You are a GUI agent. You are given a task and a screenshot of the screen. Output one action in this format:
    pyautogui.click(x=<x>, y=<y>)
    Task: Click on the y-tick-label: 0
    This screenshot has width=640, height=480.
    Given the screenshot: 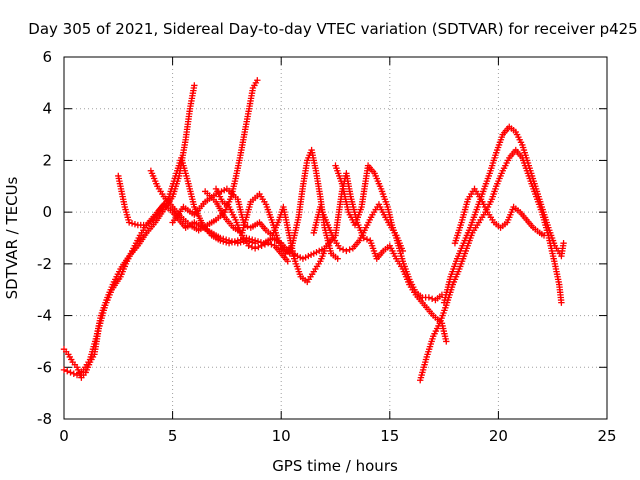 What is the action you would take?
    pyautogui.click(x=47, y=212)
    